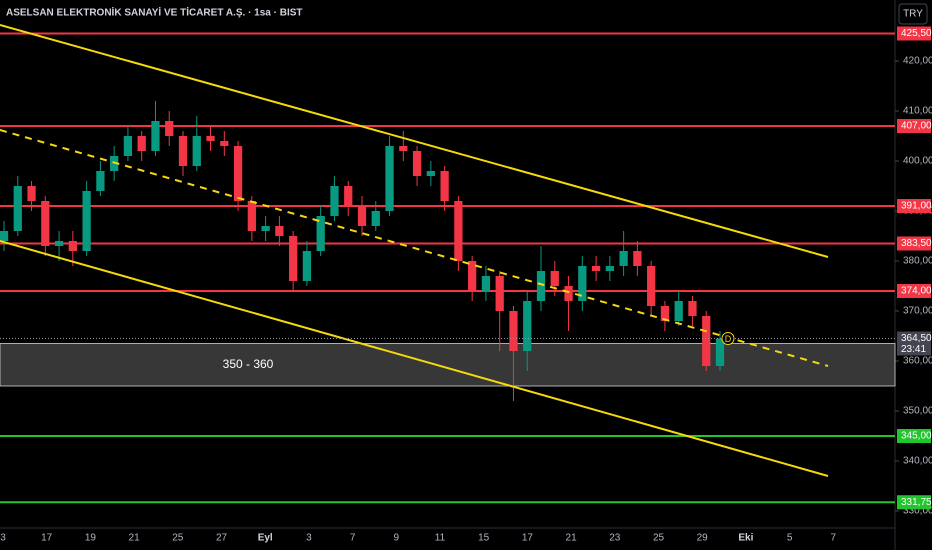 The width and height of the screenshot is (932, 550). I want to click on event-marker-label: D, so click(728, 339).